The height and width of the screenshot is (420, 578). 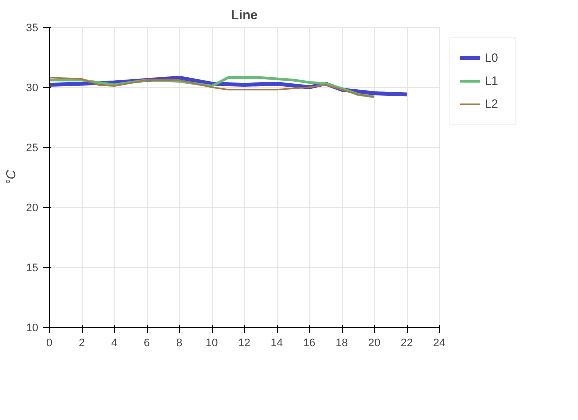 I want to click on x-tick-label: 2, so click(x=82, y=344).